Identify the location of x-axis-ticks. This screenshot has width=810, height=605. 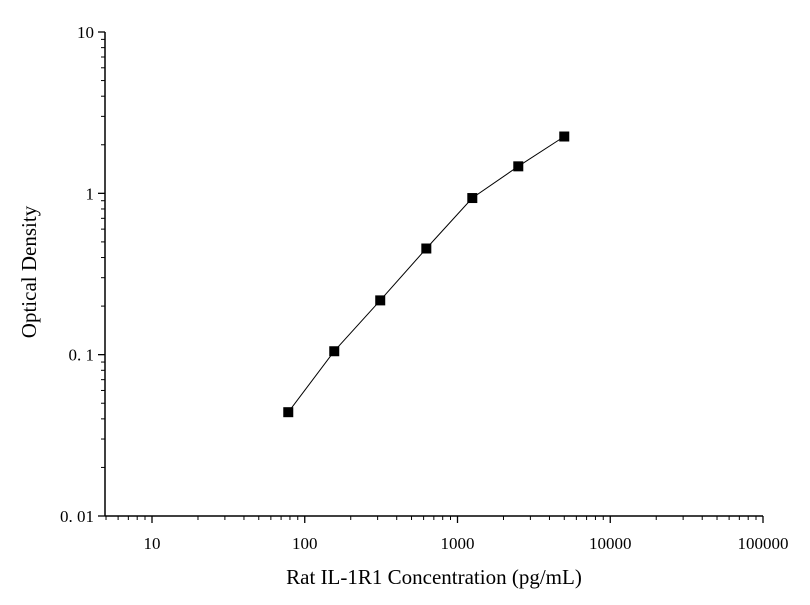
(434, 519).